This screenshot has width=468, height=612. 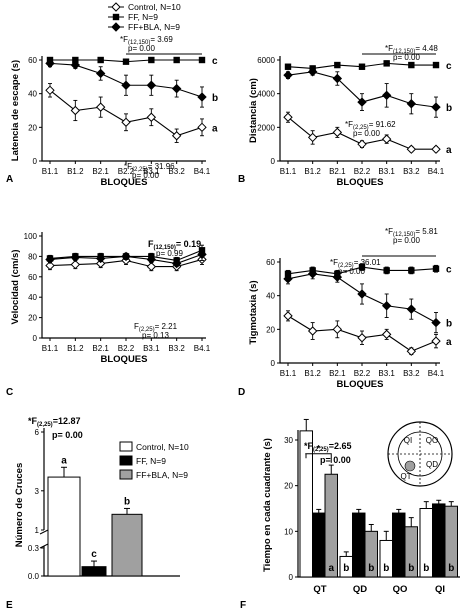 I want to click on axes, so click(x=123, y=109).